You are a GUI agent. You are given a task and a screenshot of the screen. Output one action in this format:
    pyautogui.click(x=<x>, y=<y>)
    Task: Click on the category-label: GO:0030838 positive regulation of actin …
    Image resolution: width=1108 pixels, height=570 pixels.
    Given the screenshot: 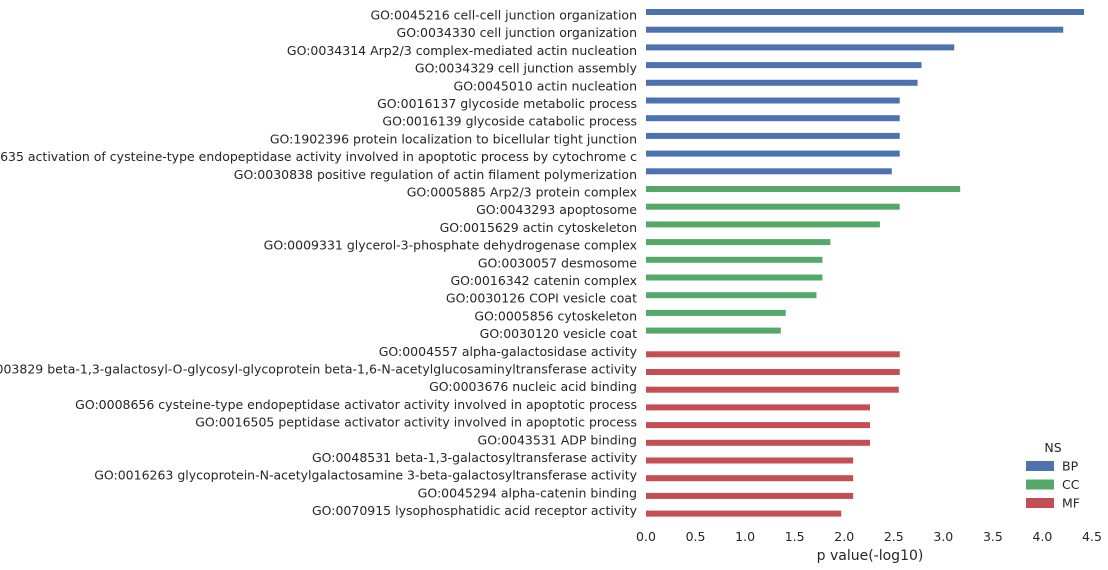 What is the action you would take?
    pyautogui.click(x=435, y=174)
    